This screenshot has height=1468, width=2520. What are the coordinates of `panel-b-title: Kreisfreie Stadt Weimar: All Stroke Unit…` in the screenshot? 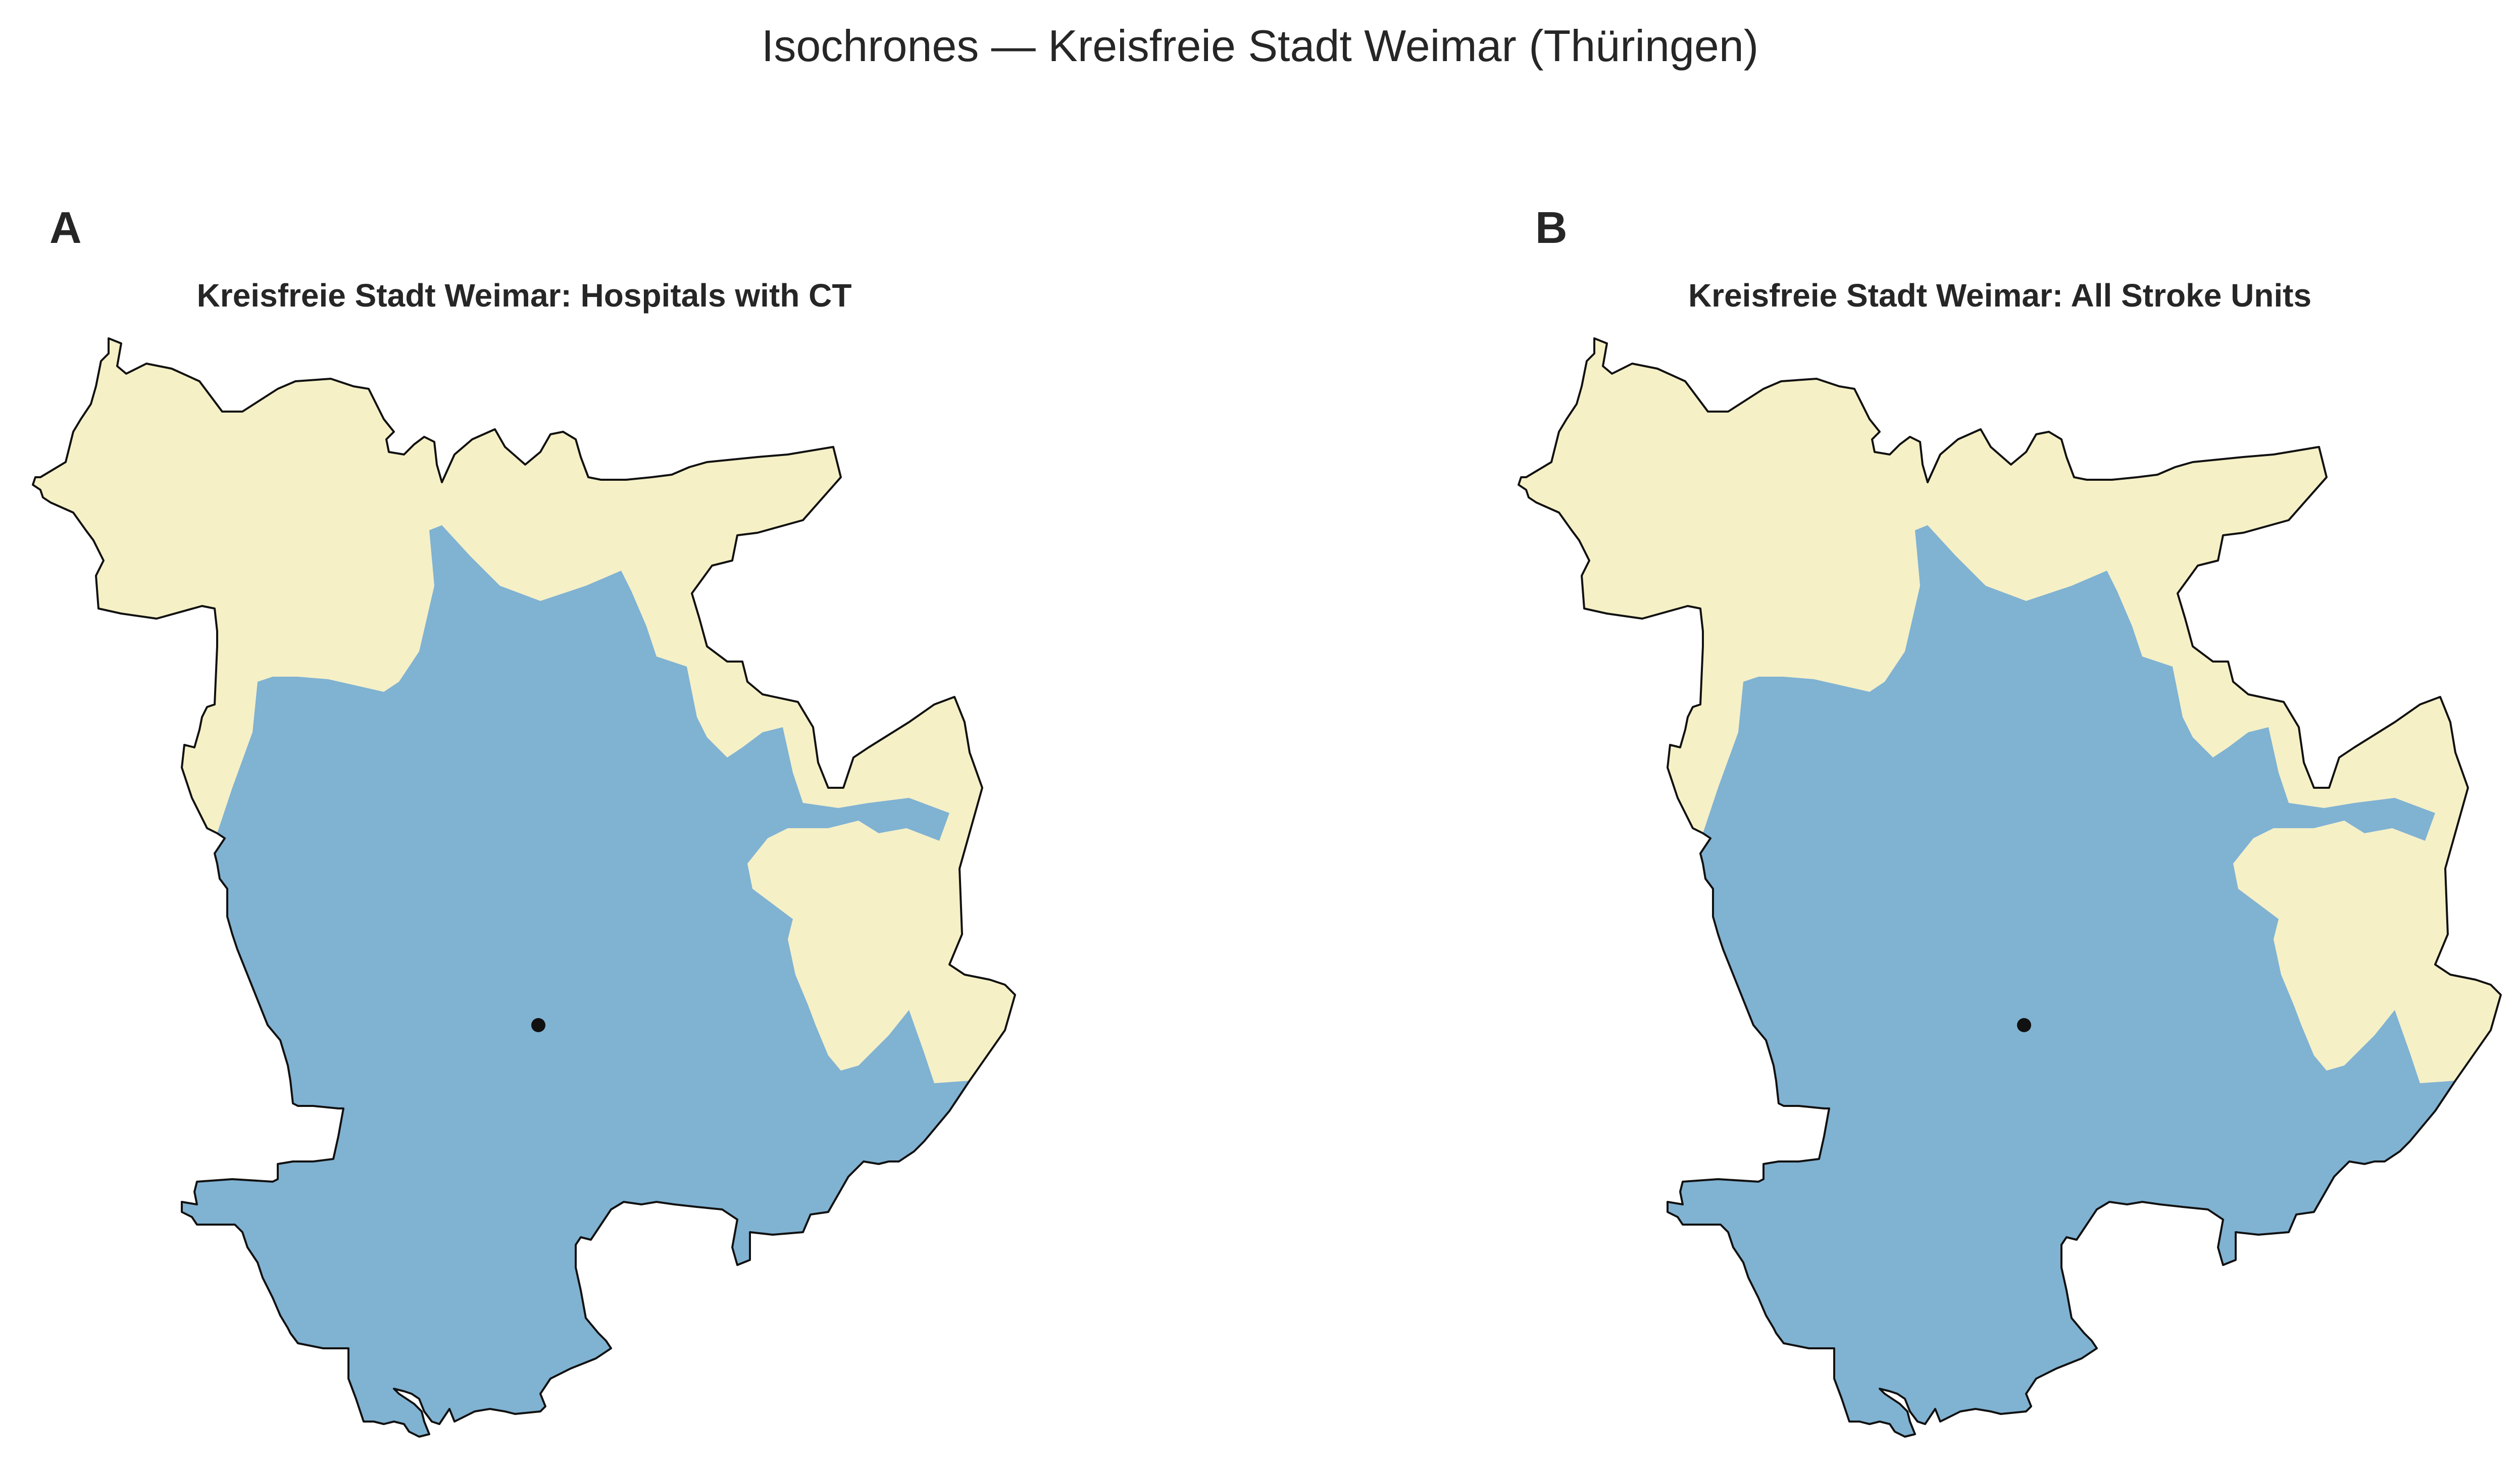 It's located at (2000, 295).